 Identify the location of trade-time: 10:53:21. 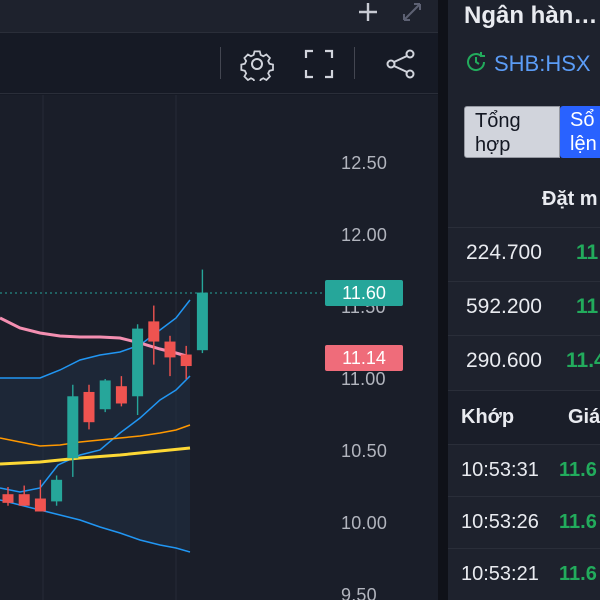
(500, 574).